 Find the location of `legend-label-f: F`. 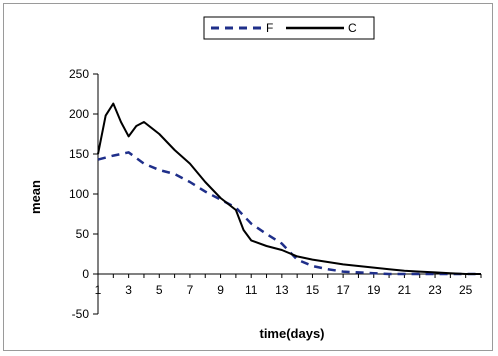

legend-label-f: F is located at coordinates (269, 28).